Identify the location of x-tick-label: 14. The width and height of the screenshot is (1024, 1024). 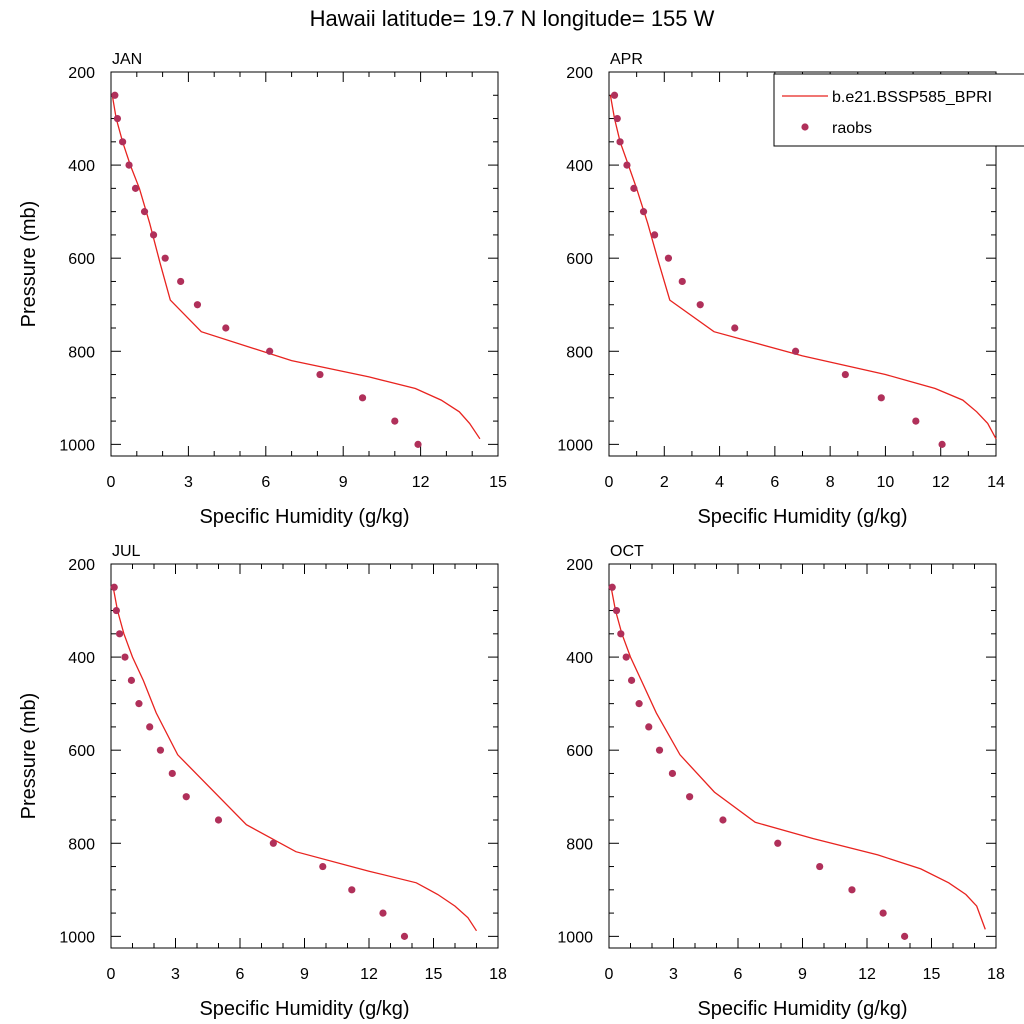
(996, 482).